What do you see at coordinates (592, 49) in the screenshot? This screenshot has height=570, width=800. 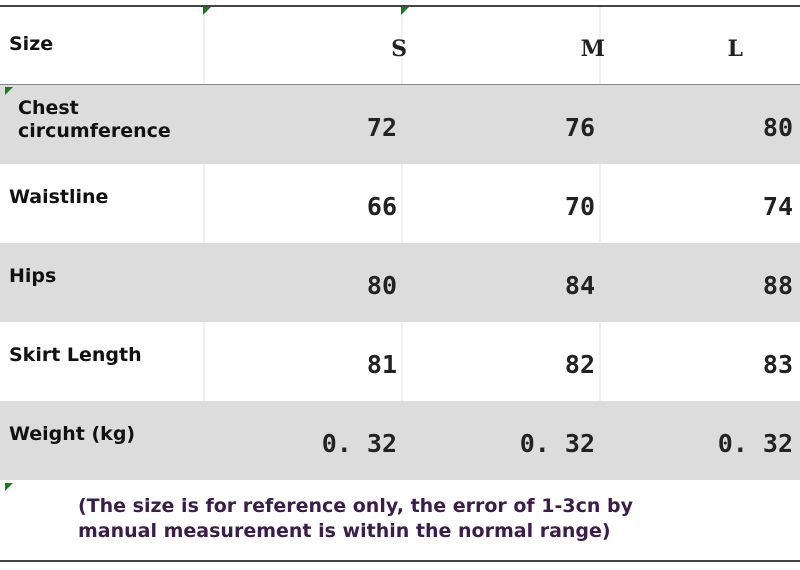 I see `size-header: M` at bounding box center [592, 49].